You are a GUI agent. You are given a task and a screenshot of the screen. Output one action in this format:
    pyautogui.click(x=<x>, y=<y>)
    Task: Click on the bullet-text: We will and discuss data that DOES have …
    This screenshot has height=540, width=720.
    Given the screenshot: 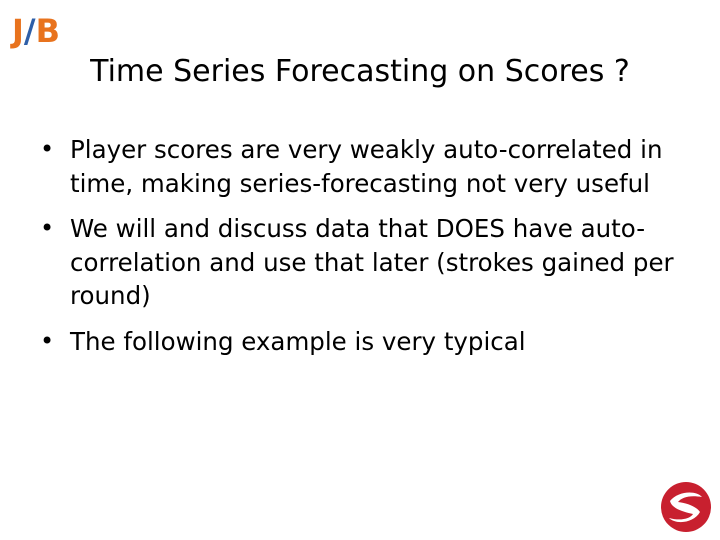 What is the action you would take?
    pyautogui.click(x=372, y=262)
    